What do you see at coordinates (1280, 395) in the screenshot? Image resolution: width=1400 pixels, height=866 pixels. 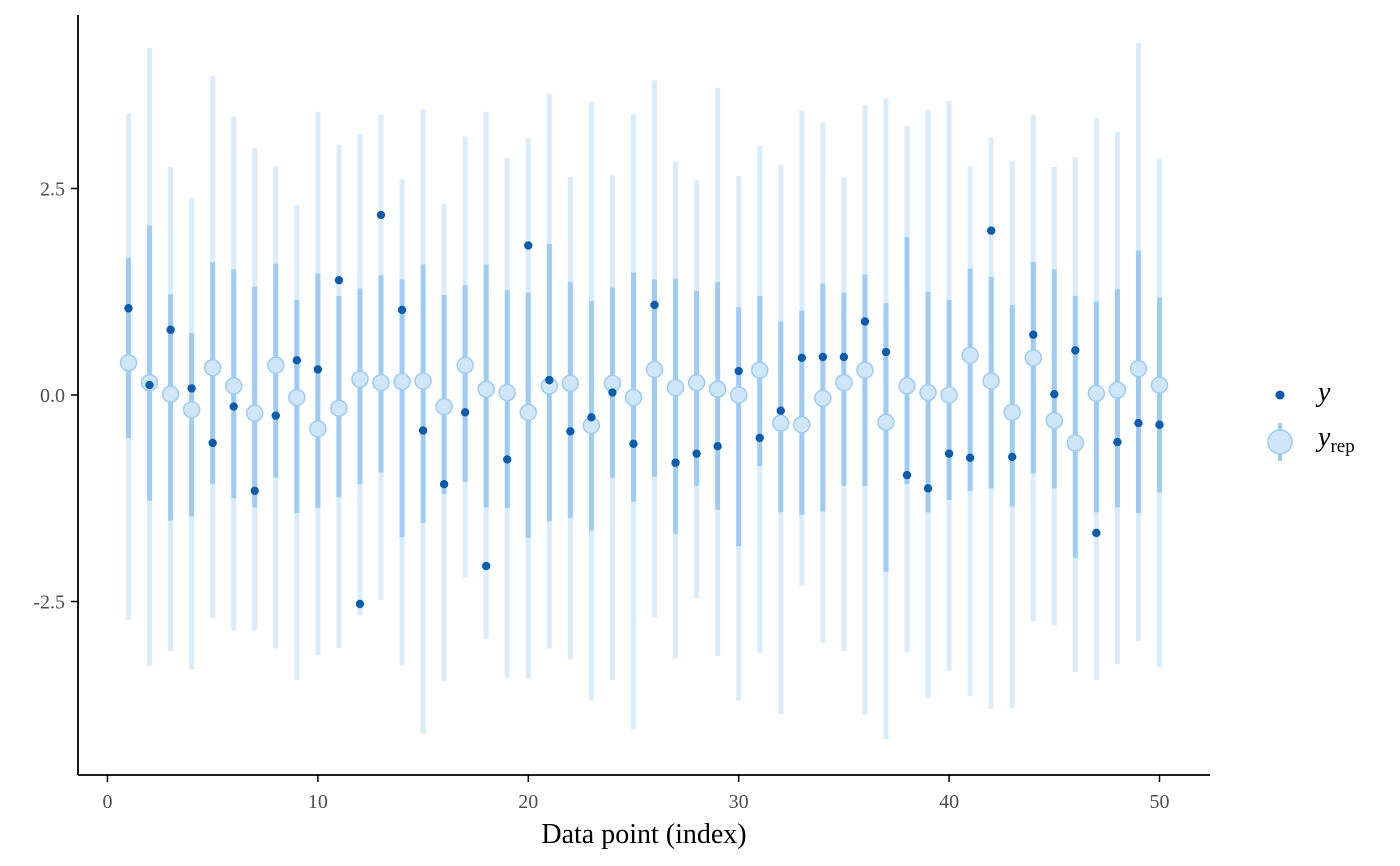 I see `legend-y-swatch` at bounding box center [1280, 395].